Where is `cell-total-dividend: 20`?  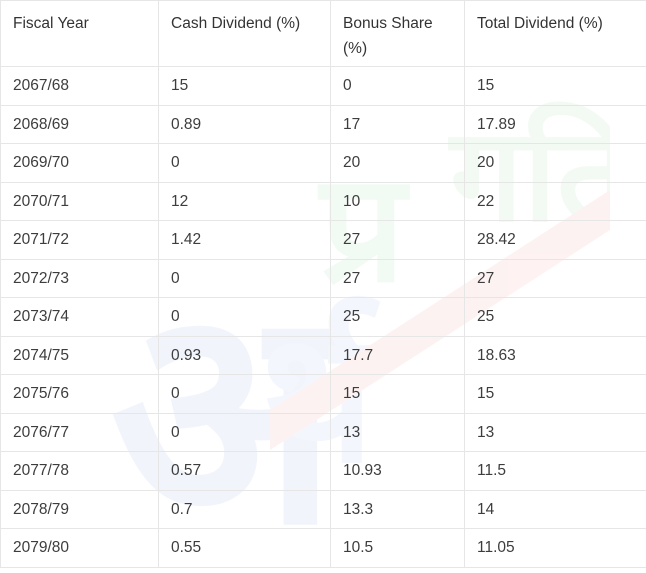 cell-total-dividend: 20 is located at coordinates (555, 163).